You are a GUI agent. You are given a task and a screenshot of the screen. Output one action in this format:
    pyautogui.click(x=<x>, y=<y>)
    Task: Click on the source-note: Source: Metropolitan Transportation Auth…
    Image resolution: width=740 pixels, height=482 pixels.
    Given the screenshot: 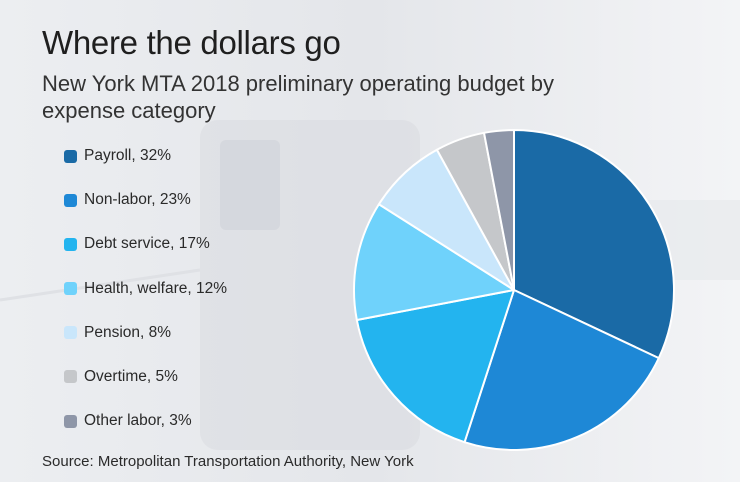 What is the action you would take?
    pyautogui.click(x=228, y=461)
    